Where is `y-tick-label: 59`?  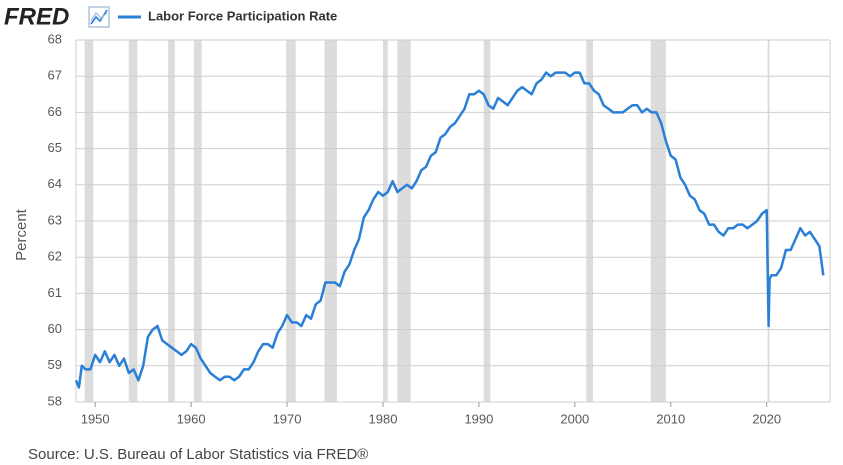 y-tick-label: 59 is located at coordinates (55, 364).